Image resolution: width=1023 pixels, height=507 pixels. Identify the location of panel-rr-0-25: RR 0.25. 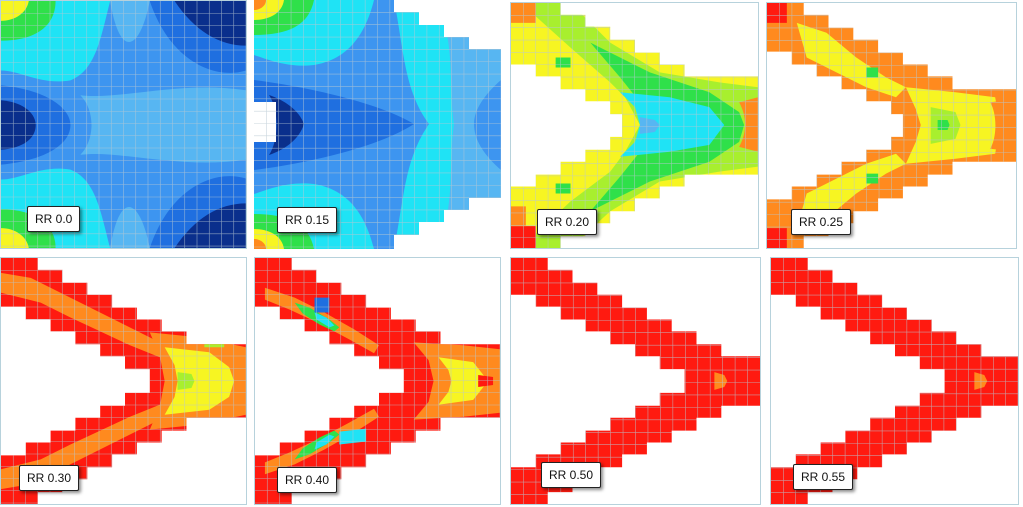
(891, 125).